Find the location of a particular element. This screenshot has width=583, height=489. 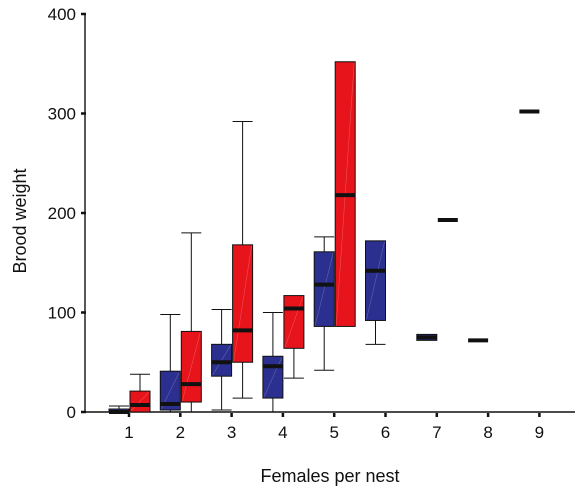

x-ticks: 1 2 3 4 5 6 7 8 9 is located at coordinates (334, 427).